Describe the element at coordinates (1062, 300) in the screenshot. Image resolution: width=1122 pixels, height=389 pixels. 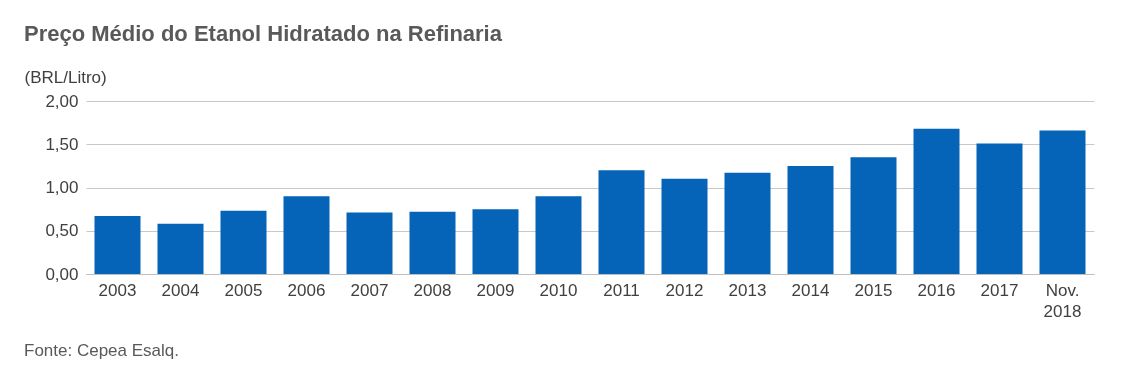
I see `x-tick-label: Nov. 2018` at that location.